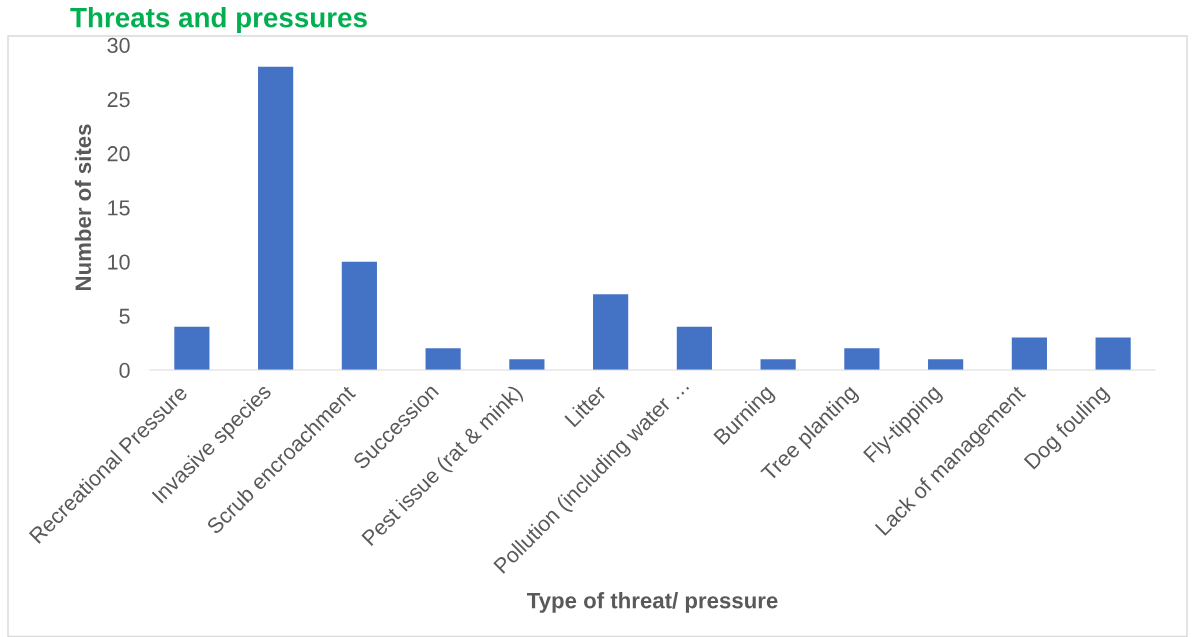 The width and height of the screenshot is (1195, 637). Describe the element at coordinates (124, 370) in the screenshot. I see `y-tick-label: 0` at that location.